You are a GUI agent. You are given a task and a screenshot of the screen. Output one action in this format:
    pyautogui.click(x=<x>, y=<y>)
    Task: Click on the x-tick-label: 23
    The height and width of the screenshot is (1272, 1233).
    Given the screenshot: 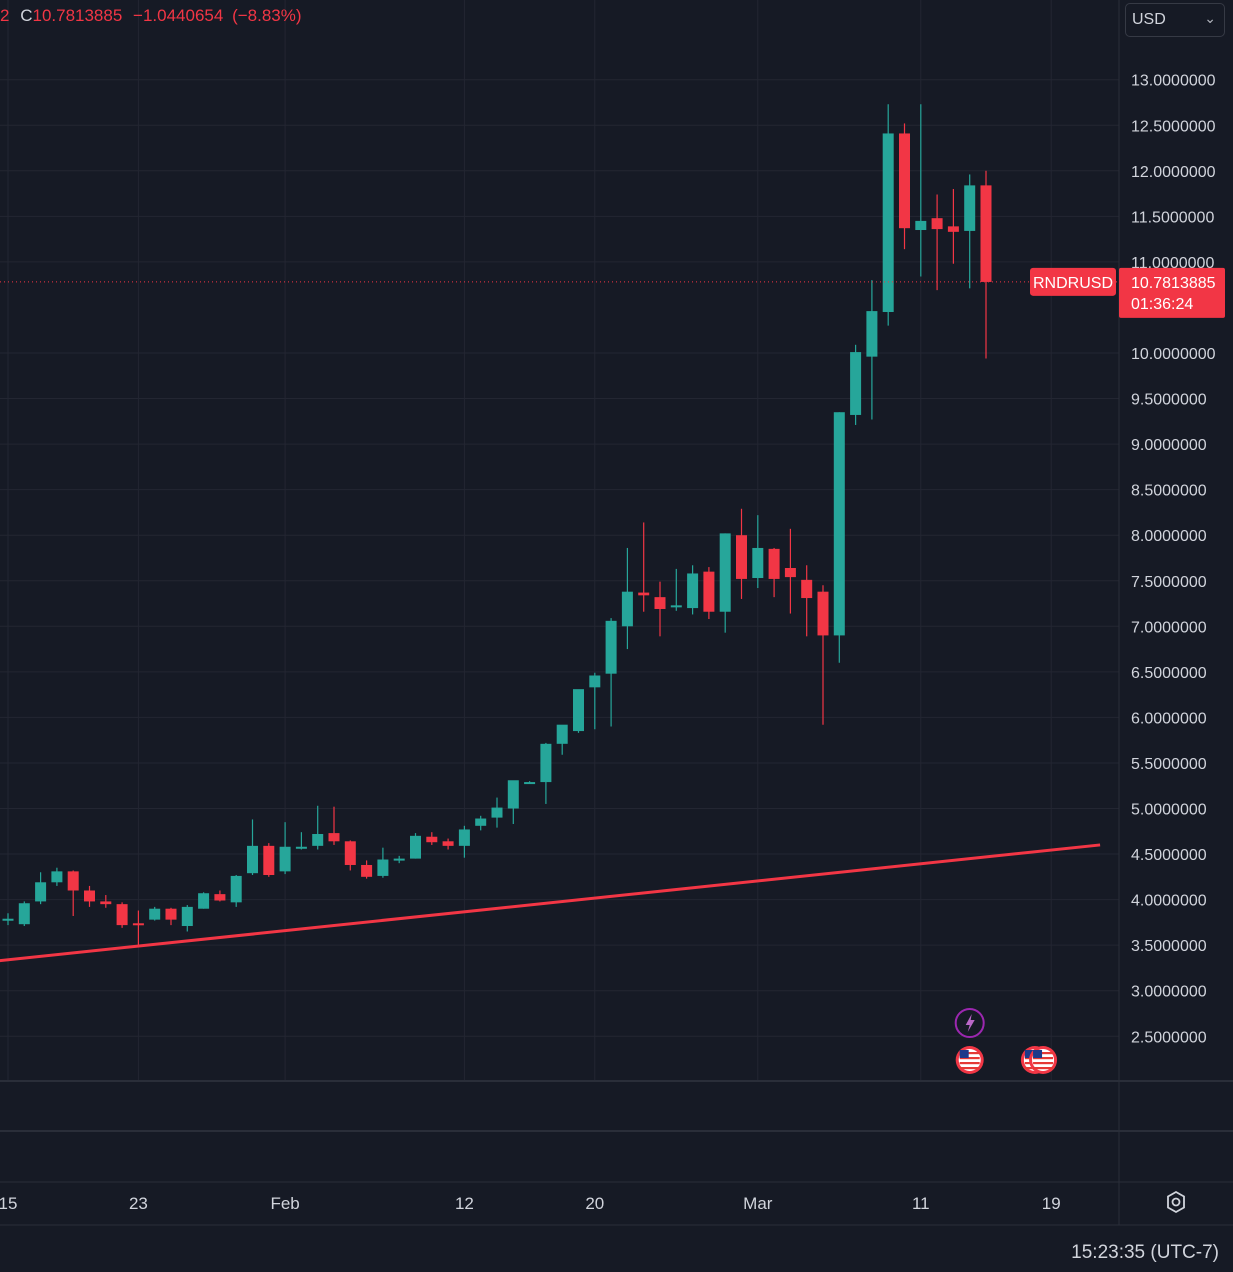 What is the action you would take?
    pyautogui.click(x=138, y=1203)
    